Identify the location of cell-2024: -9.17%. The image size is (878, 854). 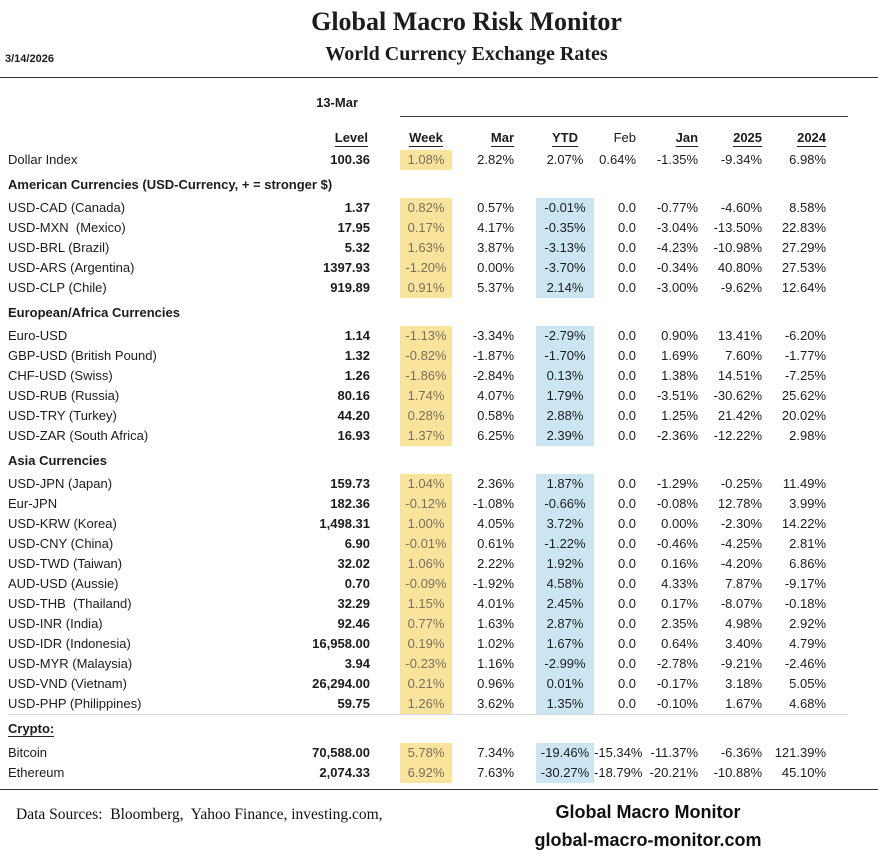
(805, 583).